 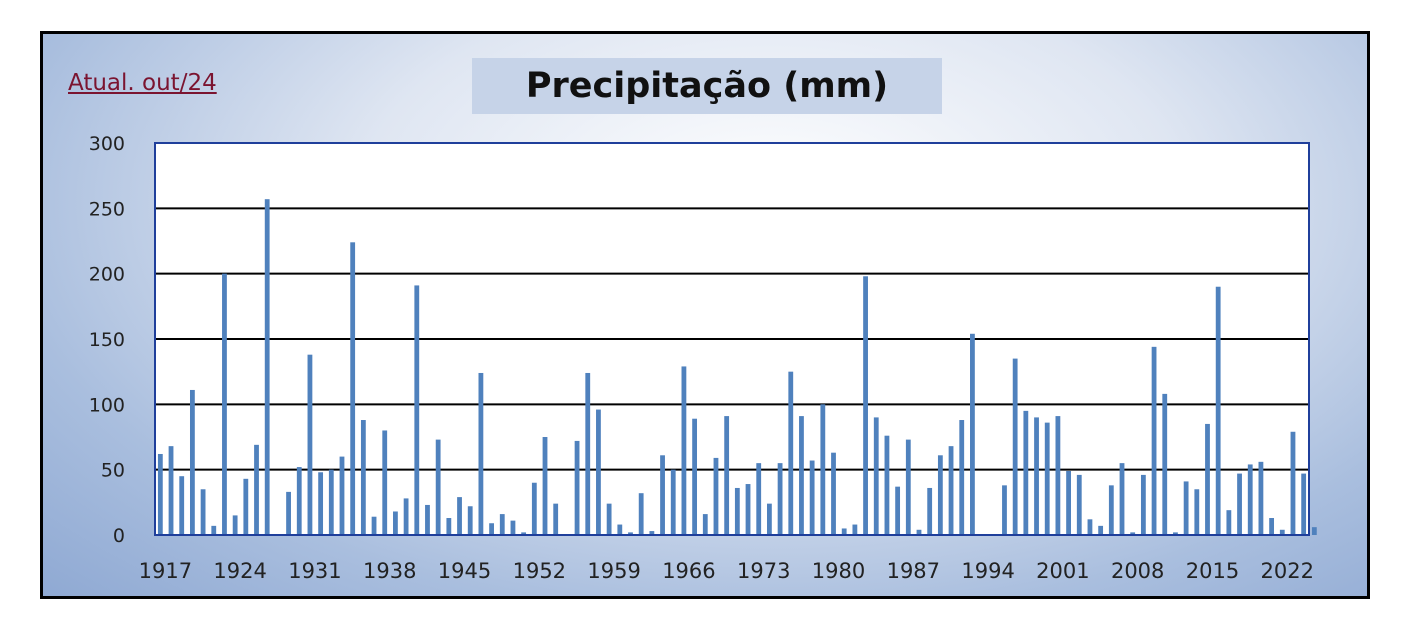 I want to click on bar-1996, so click(x=1004, y=510).